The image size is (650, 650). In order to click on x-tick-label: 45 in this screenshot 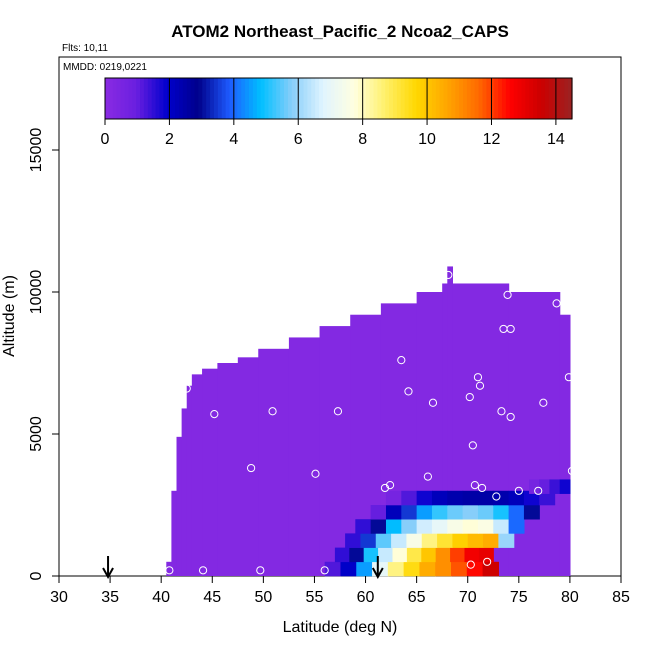, I will do `click(212, 597)`.